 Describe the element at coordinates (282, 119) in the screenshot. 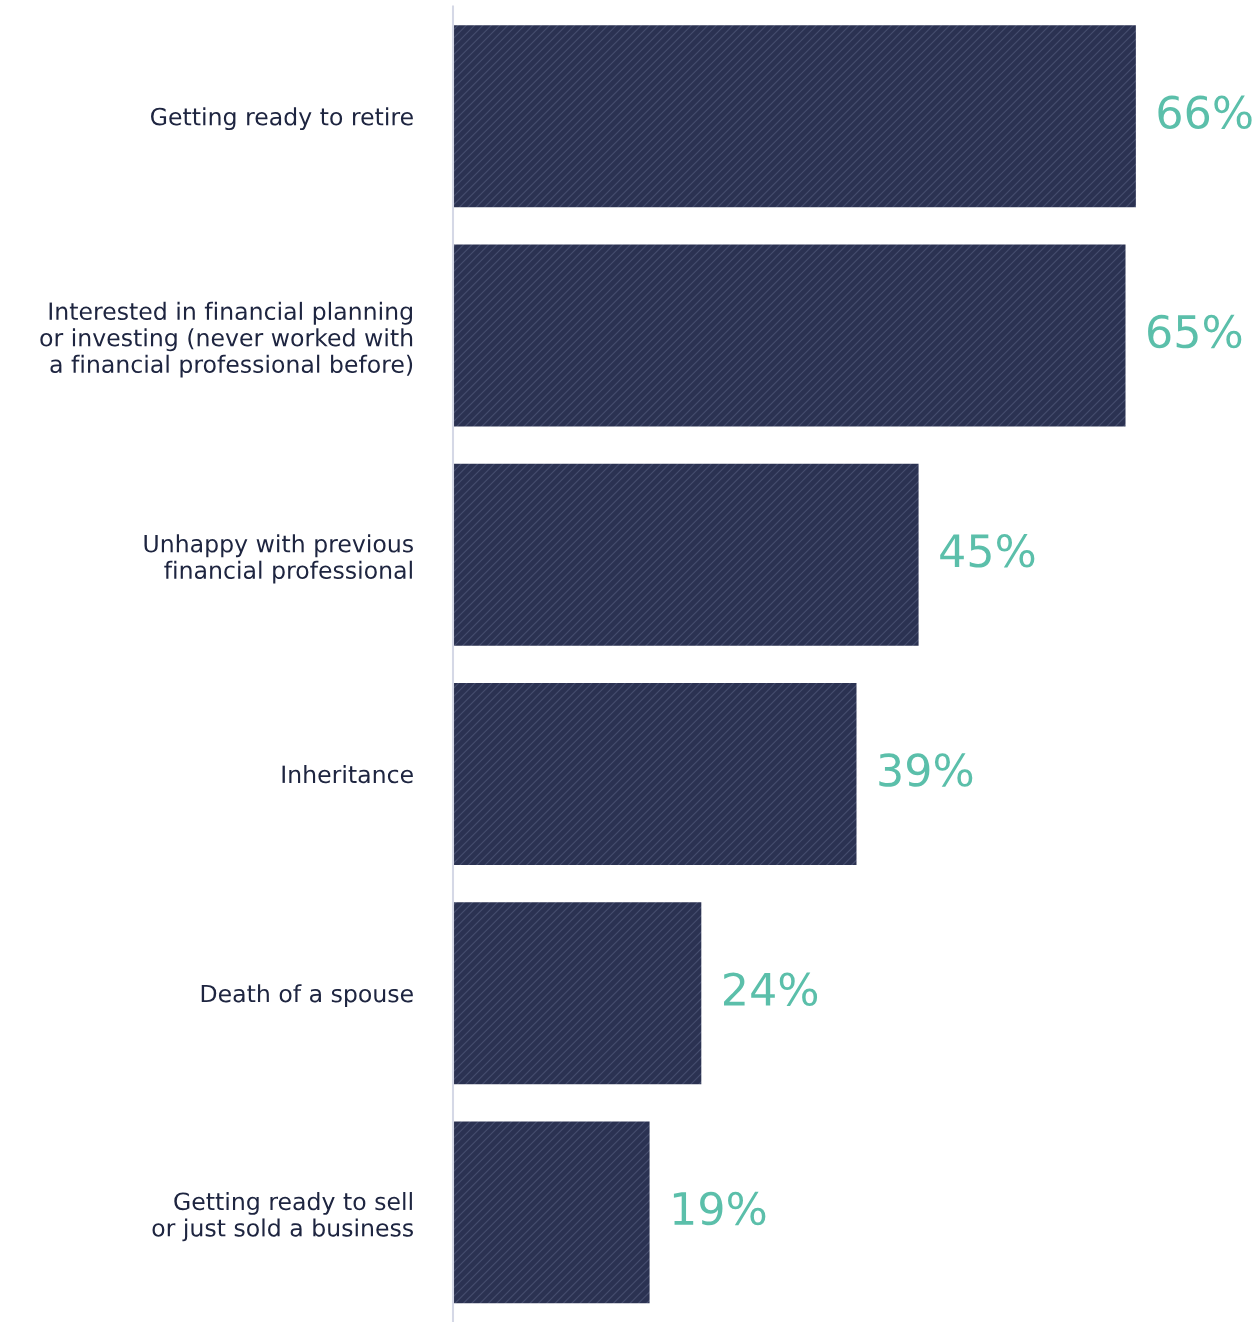

I see `y-tick-label: Getting ready to retire` at that location.